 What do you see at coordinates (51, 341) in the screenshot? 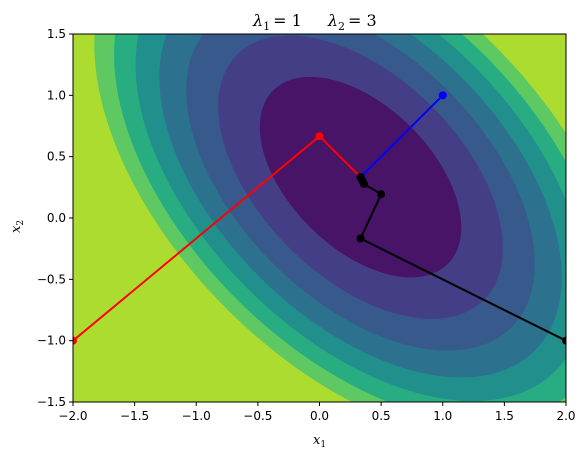
I see `y-tick-label: −1.0` at bounding box center [51, 341].